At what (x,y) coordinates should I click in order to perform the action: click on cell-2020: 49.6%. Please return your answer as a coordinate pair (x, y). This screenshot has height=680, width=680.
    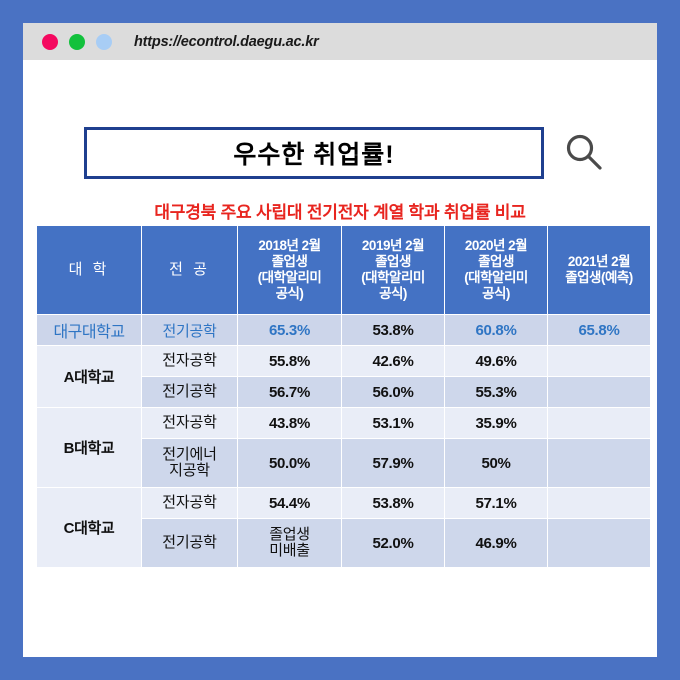
    Looking at the image, I should click on (496, 361).